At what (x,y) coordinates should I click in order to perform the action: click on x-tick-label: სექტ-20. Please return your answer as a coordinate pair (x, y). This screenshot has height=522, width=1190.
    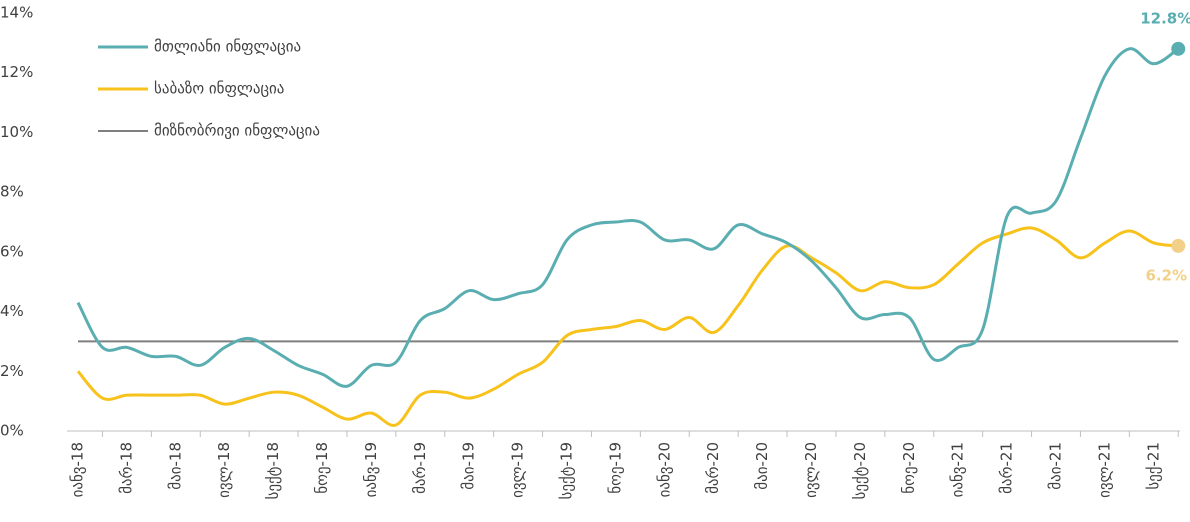
    Looking at the image, I should click on (860, 470).